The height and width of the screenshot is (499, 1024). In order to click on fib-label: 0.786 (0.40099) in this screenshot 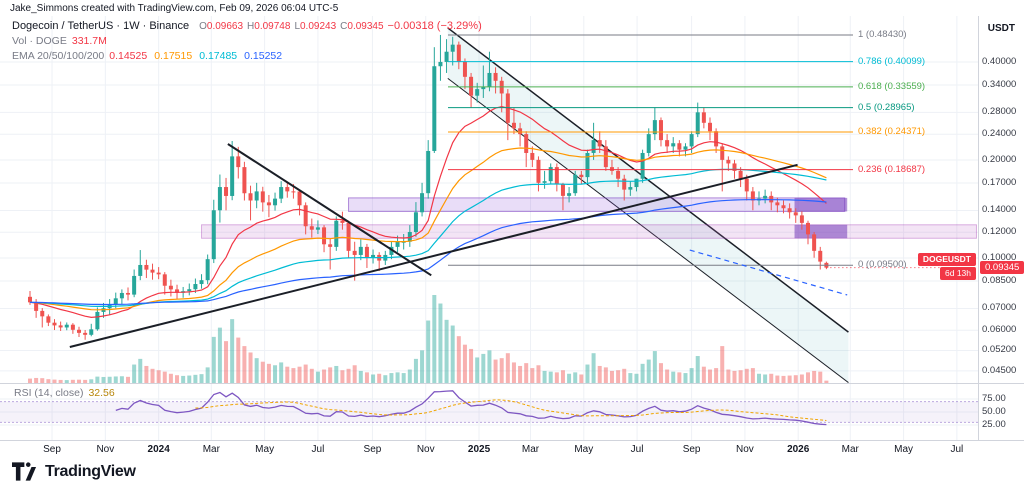, I will do `click(892, 61)`.